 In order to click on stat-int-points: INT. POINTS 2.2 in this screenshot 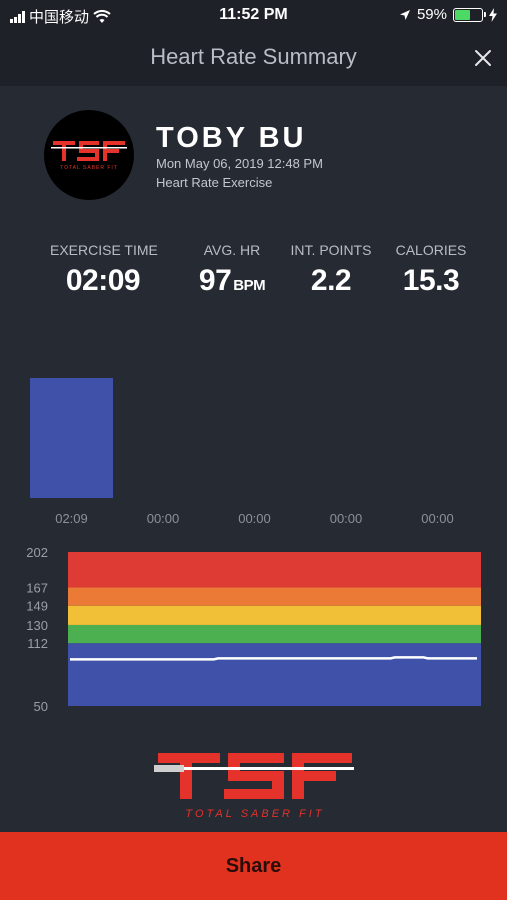, I will do `click(331, 270)`.